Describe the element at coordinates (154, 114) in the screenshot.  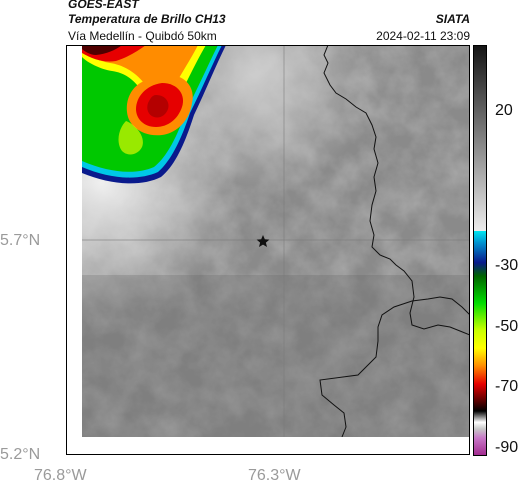
I see `convective-cloud-cluster` at that location.